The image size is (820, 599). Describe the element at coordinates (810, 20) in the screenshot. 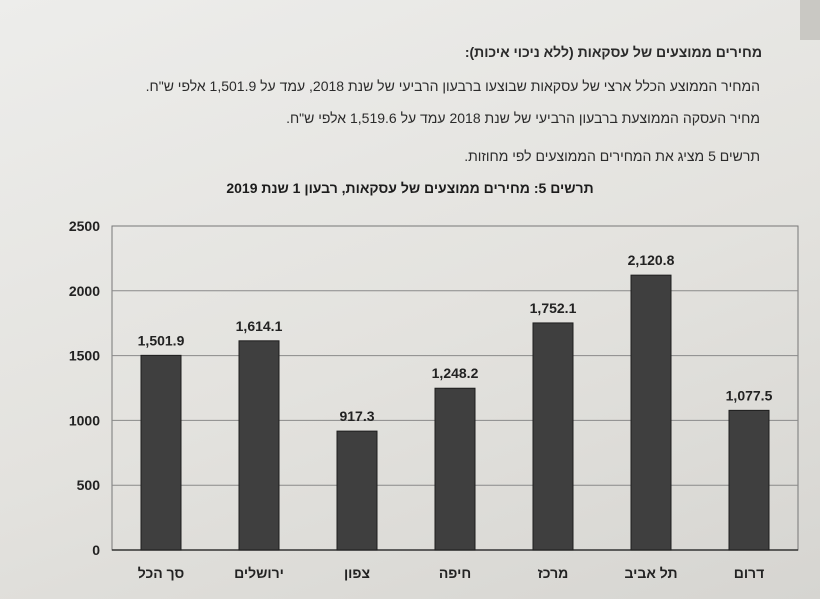

I see `page-corner` at that location.